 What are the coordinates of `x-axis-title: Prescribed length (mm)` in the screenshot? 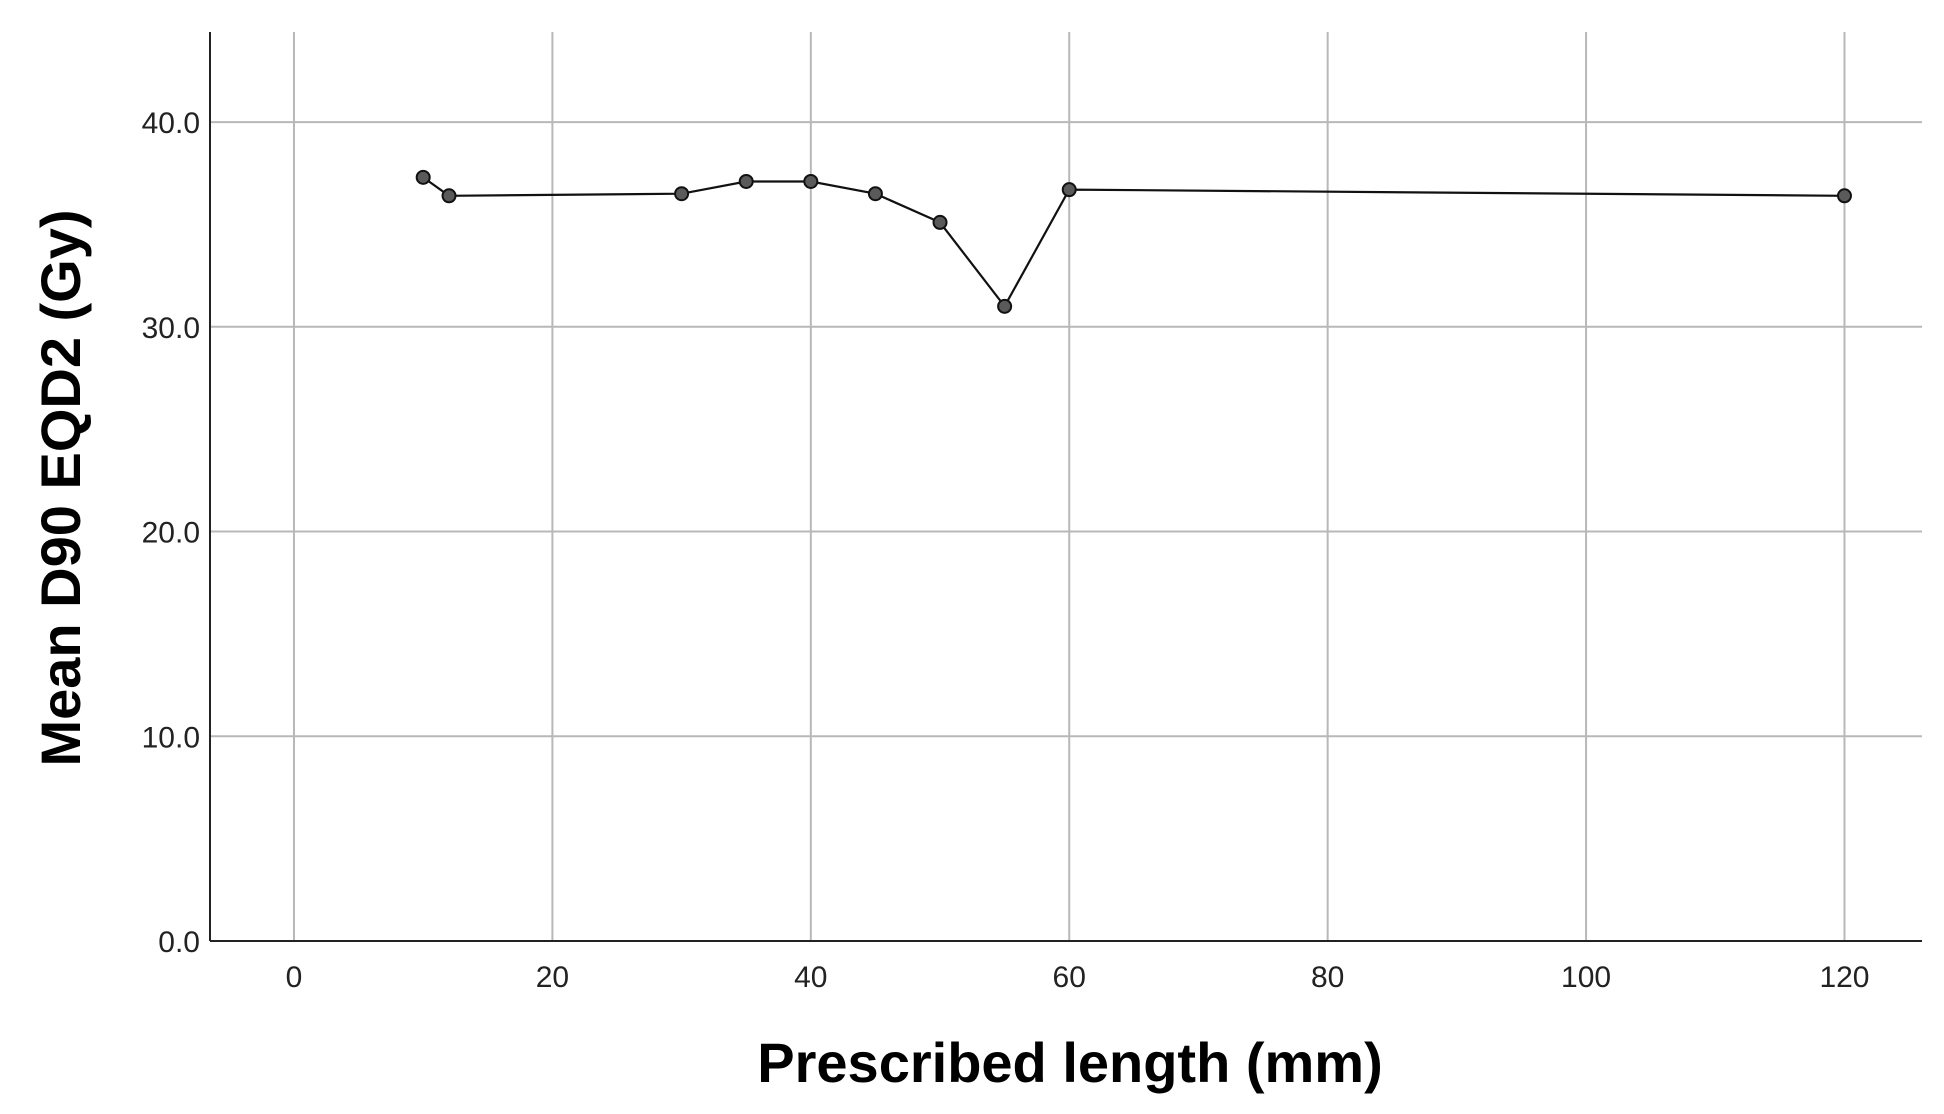 It's located at (1069, 1062).